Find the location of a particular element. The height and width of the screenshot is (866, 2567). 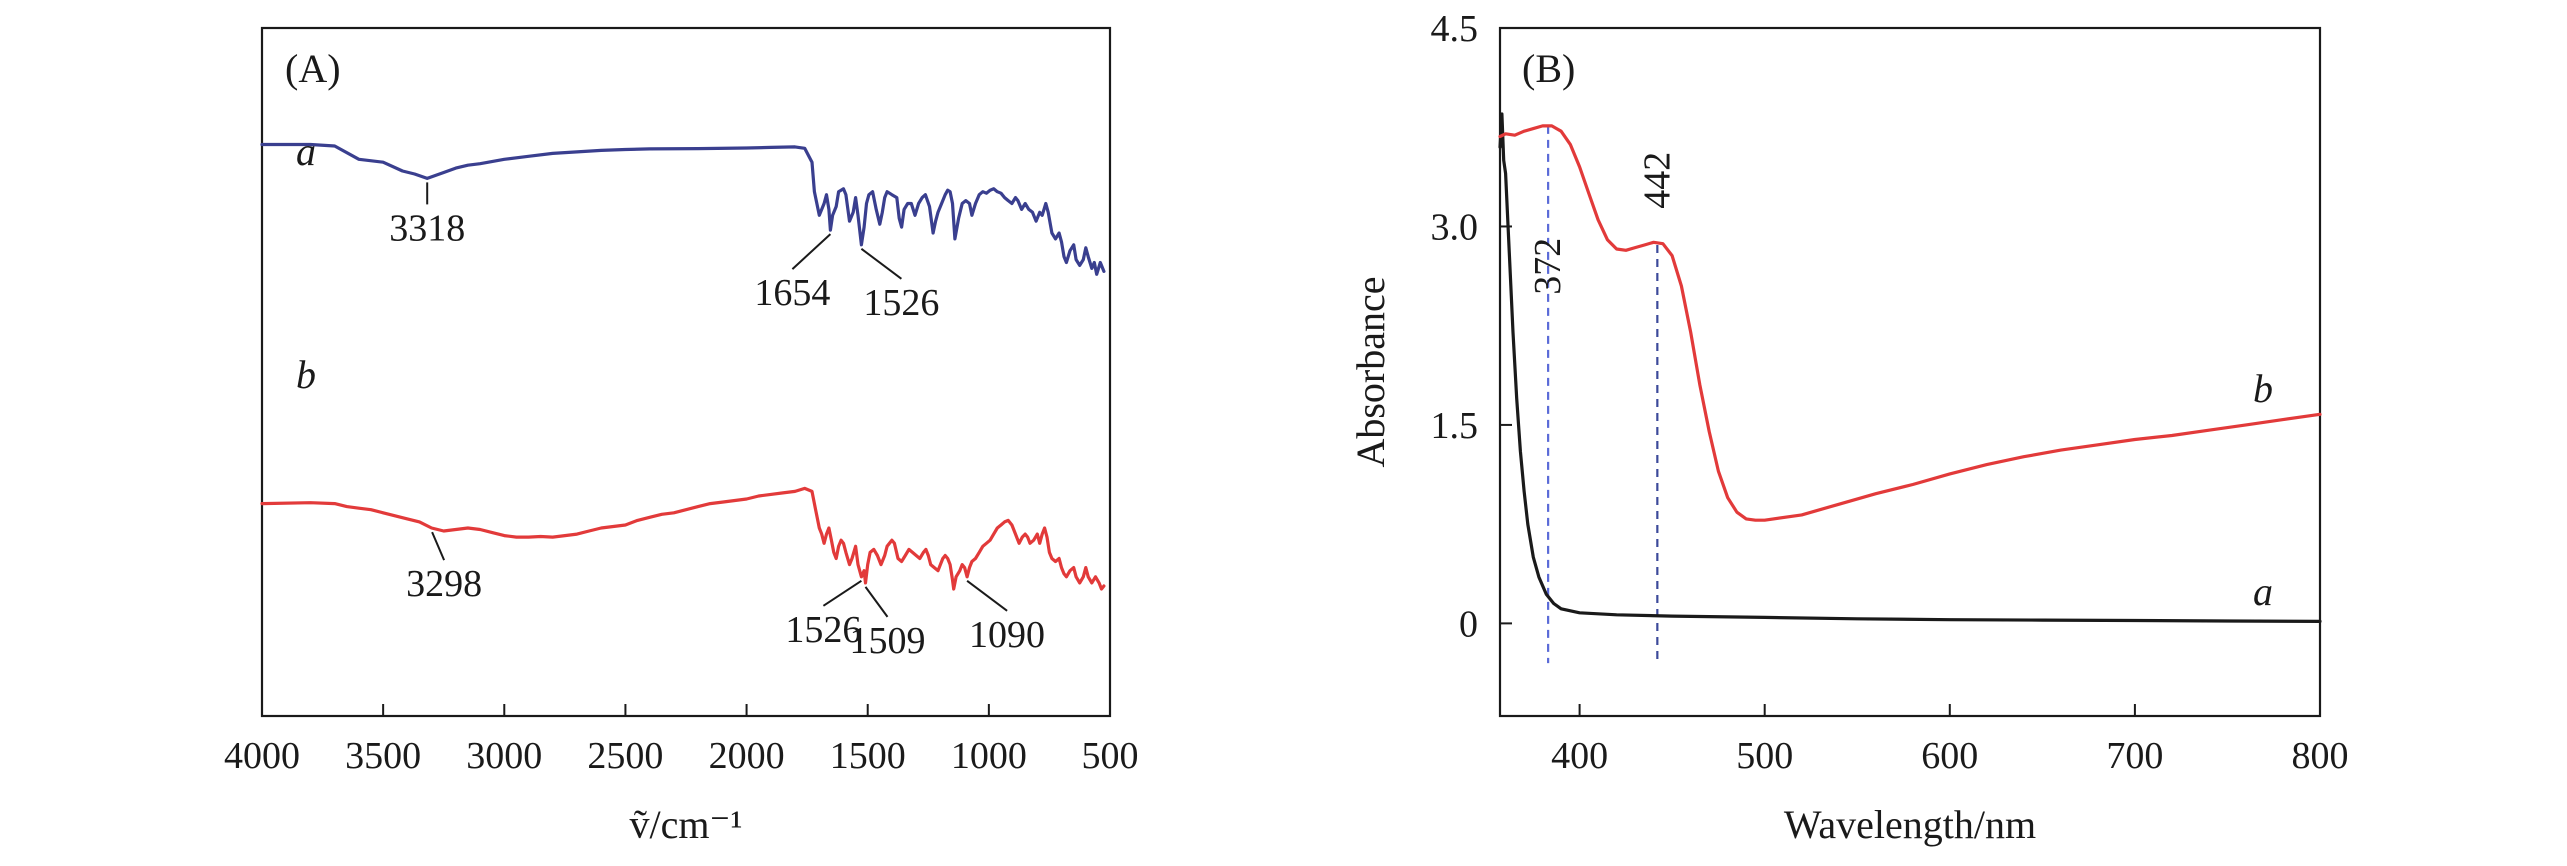

panel-b-x-tick-label: 600 is located at coordinates (1949, 756).